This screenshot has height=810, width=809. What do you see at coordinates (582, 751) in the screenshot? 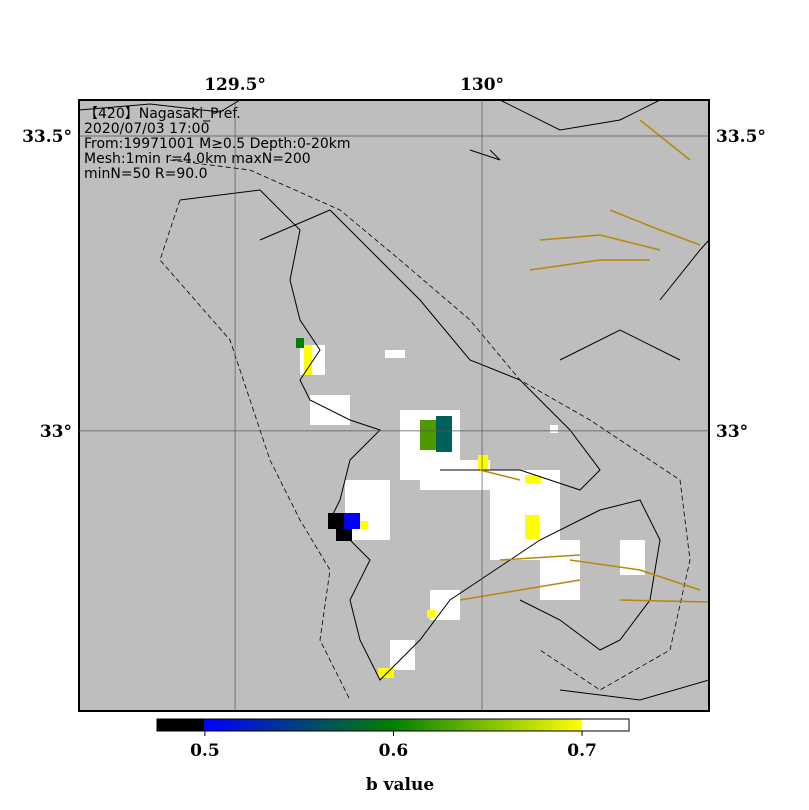
I see `colorbar-tick-label: 0.7` at bounding box center [582, 751].